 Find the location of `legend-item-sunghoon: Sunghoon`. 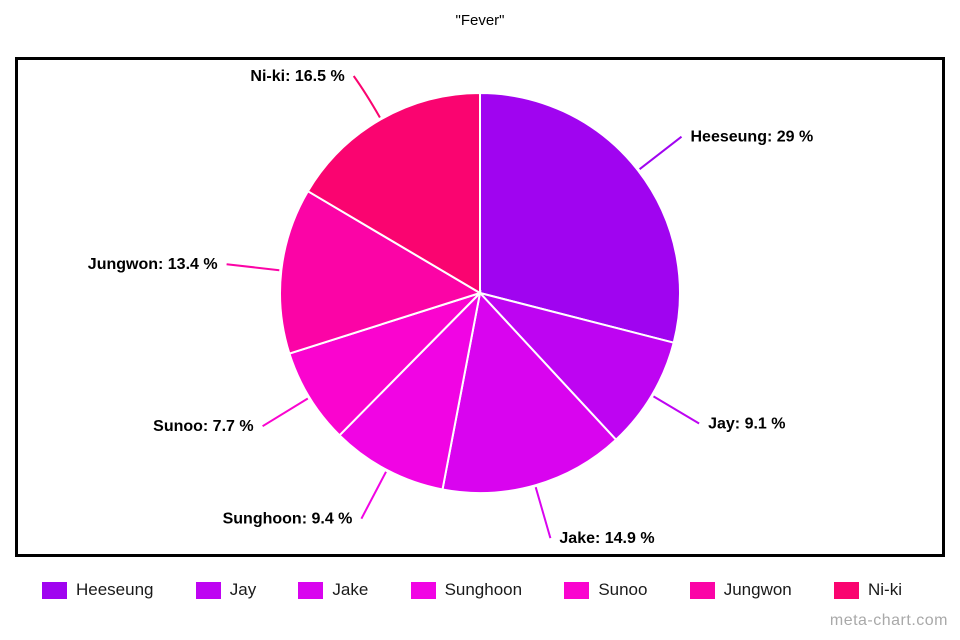

legend-item-sunghoon: Sunghoon is located at coordinates (466, 590).